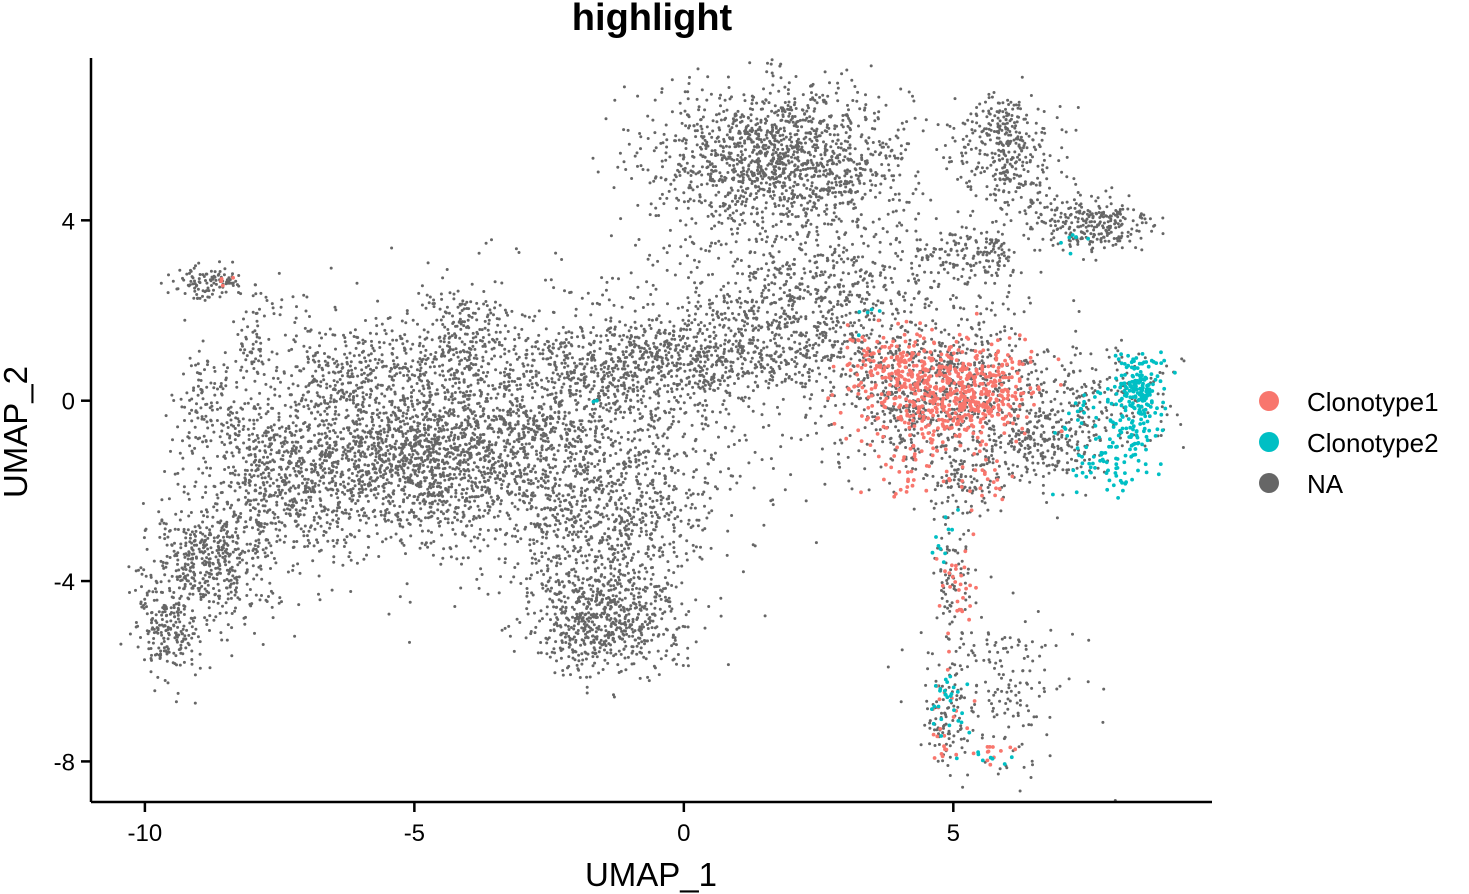  I want to click on legend: Clonotype1 Clonotype2 NA, so click(1349, 443).